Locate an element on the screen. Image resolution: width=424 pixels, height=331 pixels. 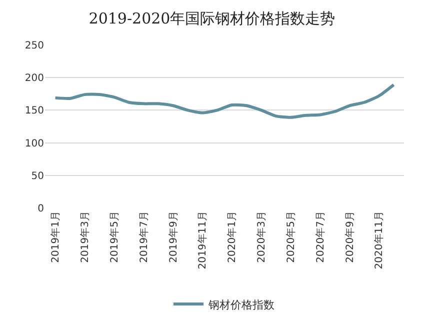
x-tick-label: 2020年3月 is located at coordinates (262, 237).